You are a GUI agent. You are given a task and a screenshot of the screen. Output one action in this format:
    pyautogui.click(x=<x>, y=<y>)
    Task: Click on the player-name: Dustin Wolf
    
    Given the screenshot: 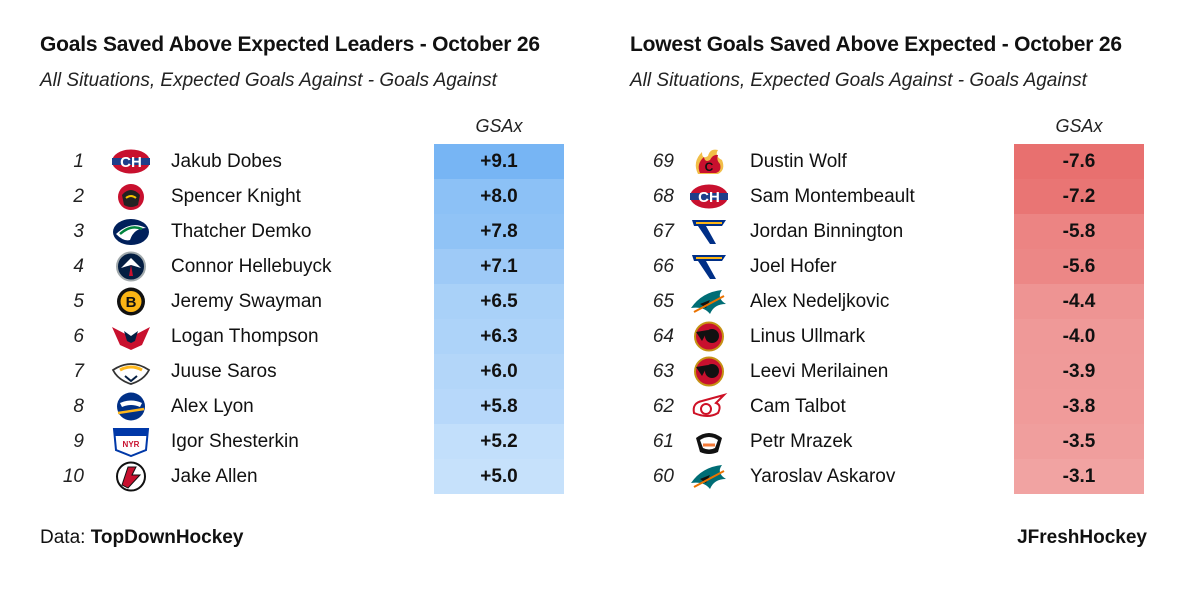 What is the action you would take?
    pyautogui.click(x=798, y=161)
    